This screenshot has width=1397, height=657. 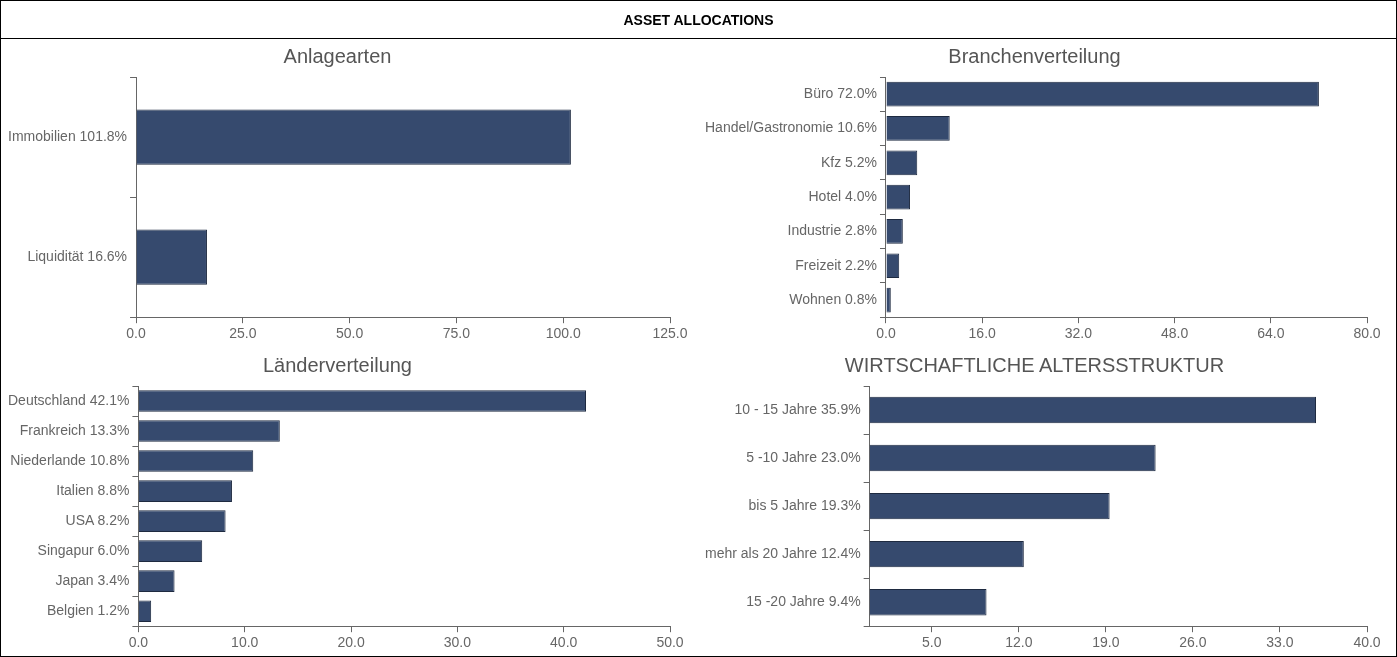 What do you see at coordinates (842, 195) in the screenshot?
I see `y-tick-label: Hotel 4.0%` at bounding box center [842, 195].